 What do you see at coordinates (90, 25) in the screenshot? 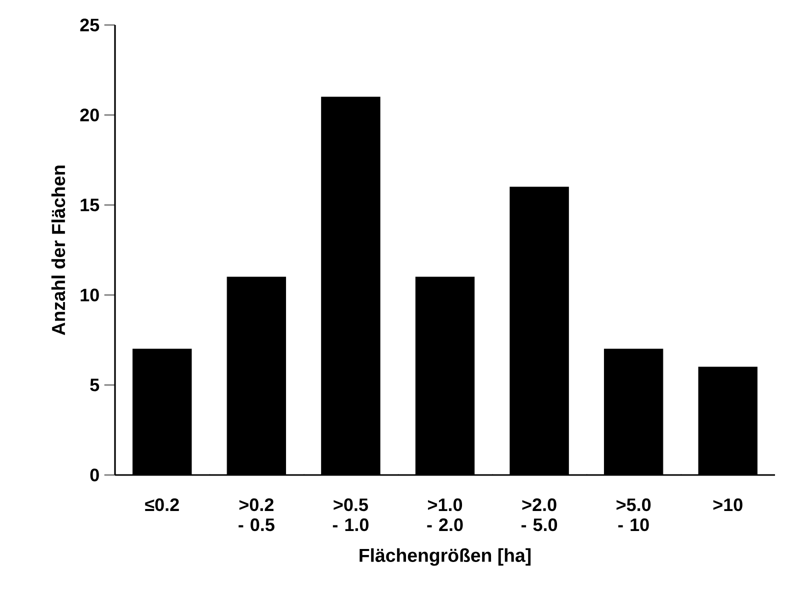
I see `y-tick-label: 25` at bounding box center [90, 25].